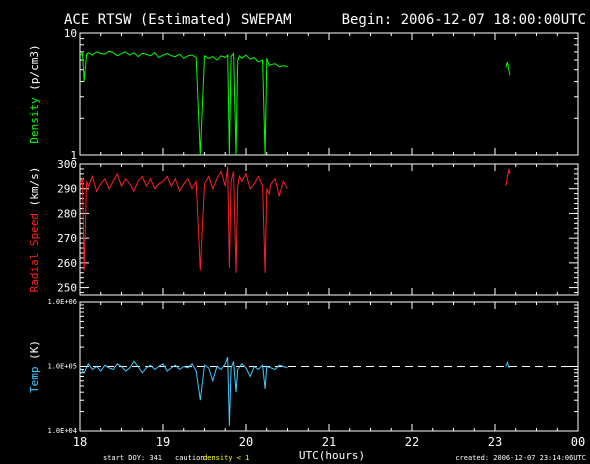 Image resolution: width=590 pixels, height=464 pixels. Describe the element at coordinates (578, 442) in the screenshot. I see `x-tick-label: 00` at that location.